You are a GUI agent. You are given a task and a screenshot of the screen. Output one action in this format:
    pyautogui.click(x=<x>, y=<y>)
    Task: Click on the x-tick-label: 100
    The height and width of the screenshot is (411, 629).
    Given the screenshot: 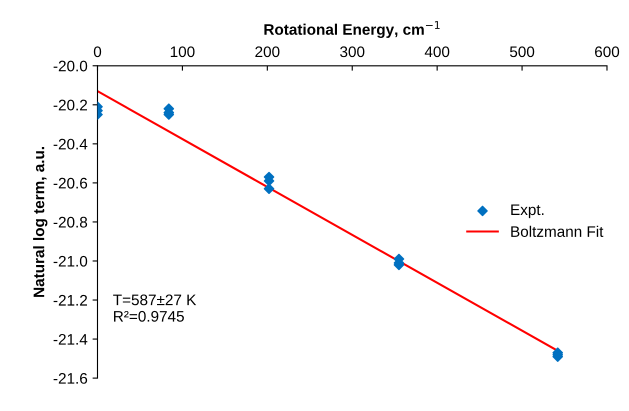 What is the action you would take?
    pyautogui.click(x=182, y=52)
    